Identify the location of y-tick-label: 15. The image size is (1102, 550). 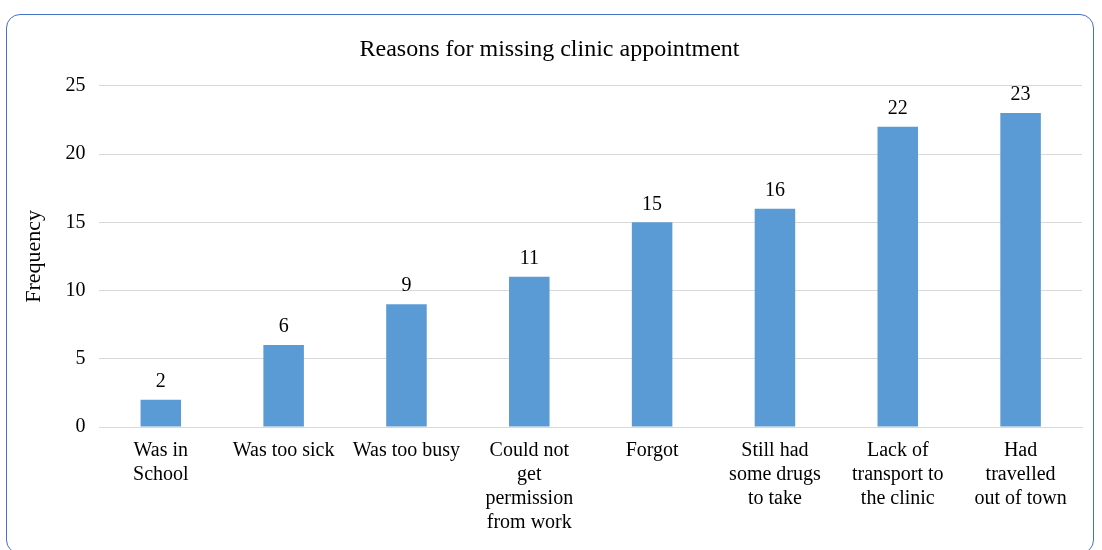
(75, 220).